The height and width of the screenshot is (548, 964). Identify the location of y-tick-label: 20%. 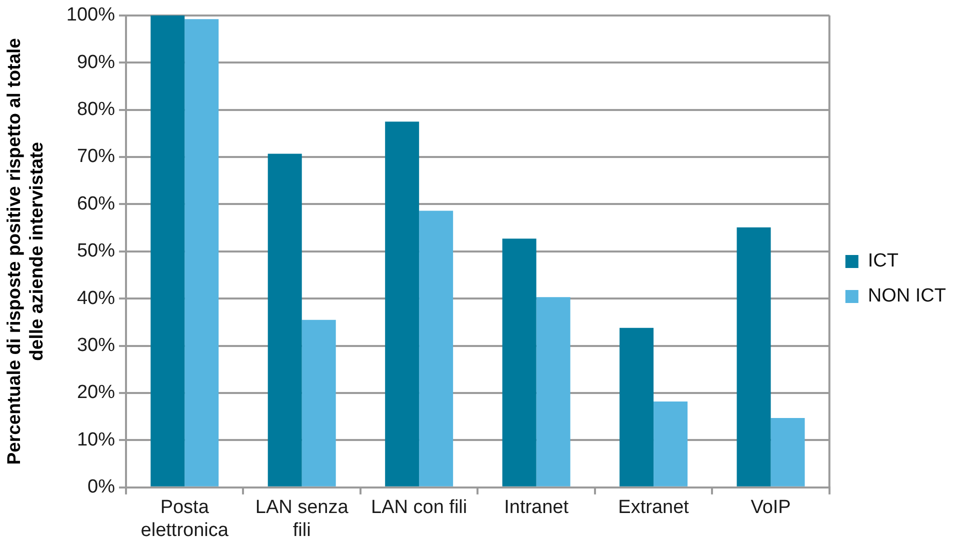
(96, 393).